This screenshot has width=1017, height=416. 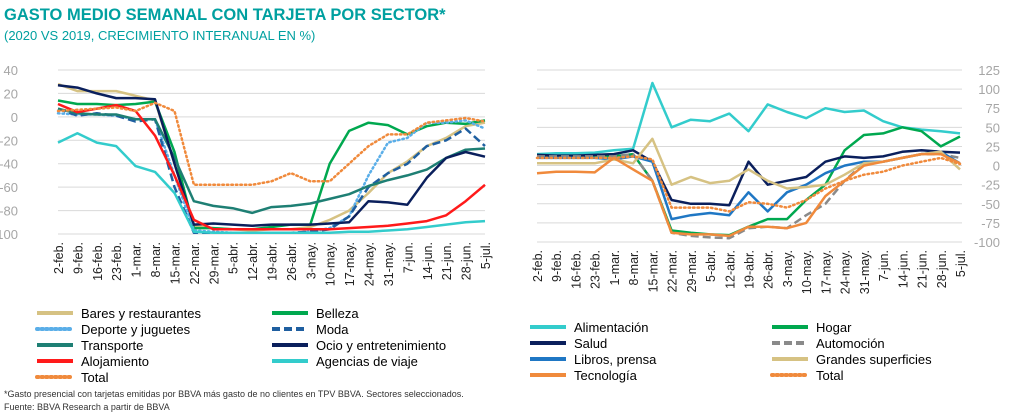 I want to click on series-line-hogar, so click(x=749, y=181).